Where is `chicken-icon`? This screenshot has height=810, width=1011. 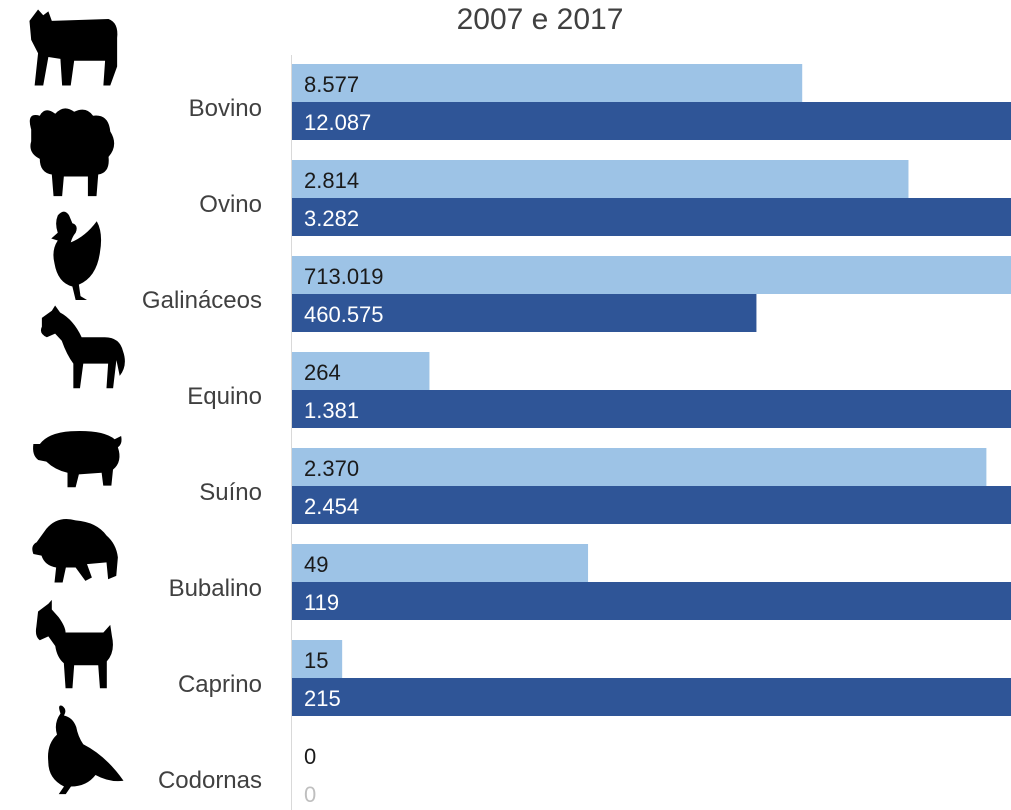 chicken-icon is located at coordinates (76, 255).